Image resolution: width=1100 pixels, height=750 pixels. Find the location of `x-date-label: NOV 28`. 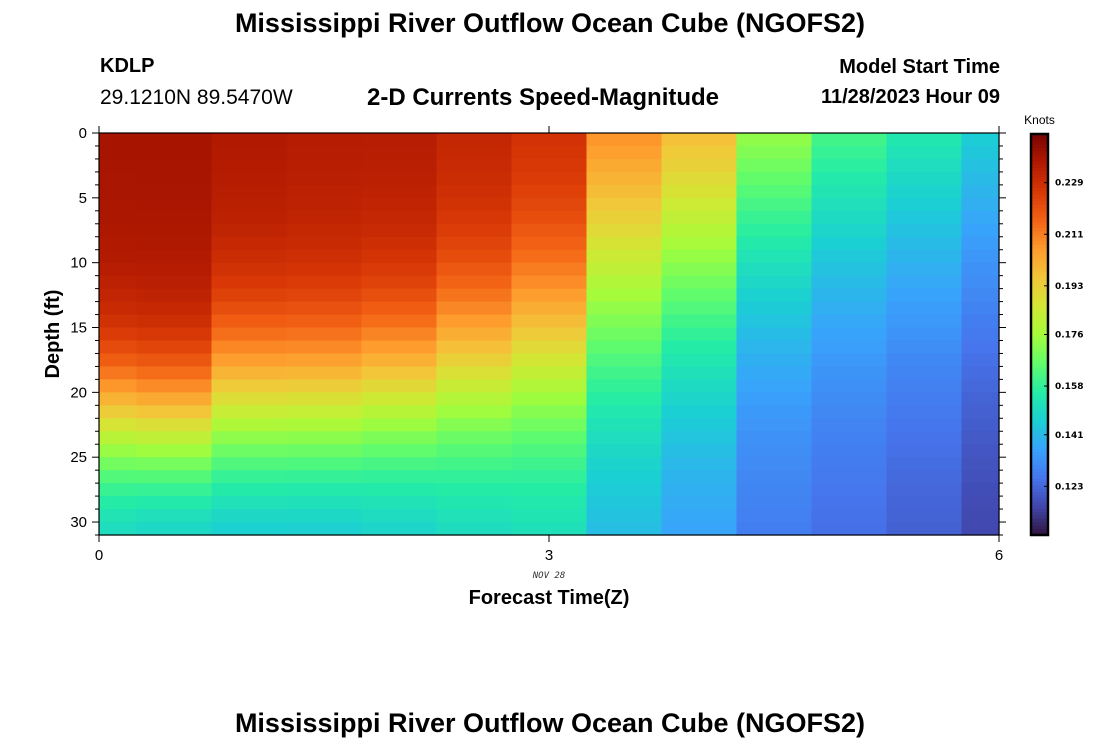

x-date-label: NOV 28 is located at coordinates (549, 576).